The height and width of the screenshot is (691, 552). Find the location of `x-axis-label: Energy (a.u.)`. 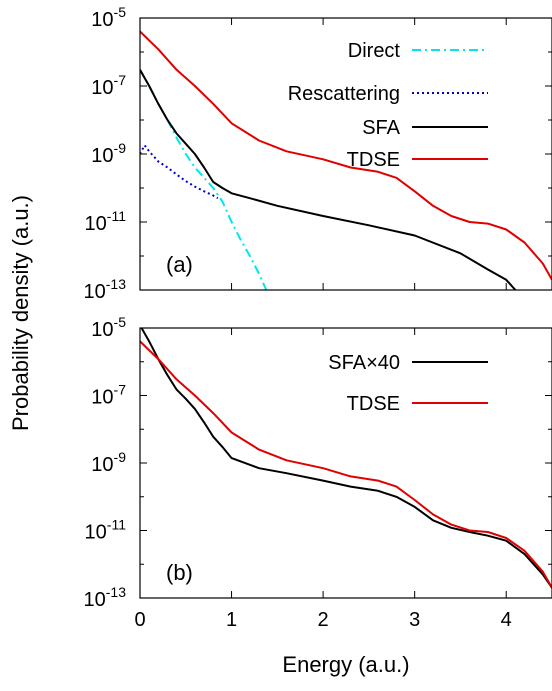

x-axis-label: Energy (a.u.) is located at coordinates (345, 664).